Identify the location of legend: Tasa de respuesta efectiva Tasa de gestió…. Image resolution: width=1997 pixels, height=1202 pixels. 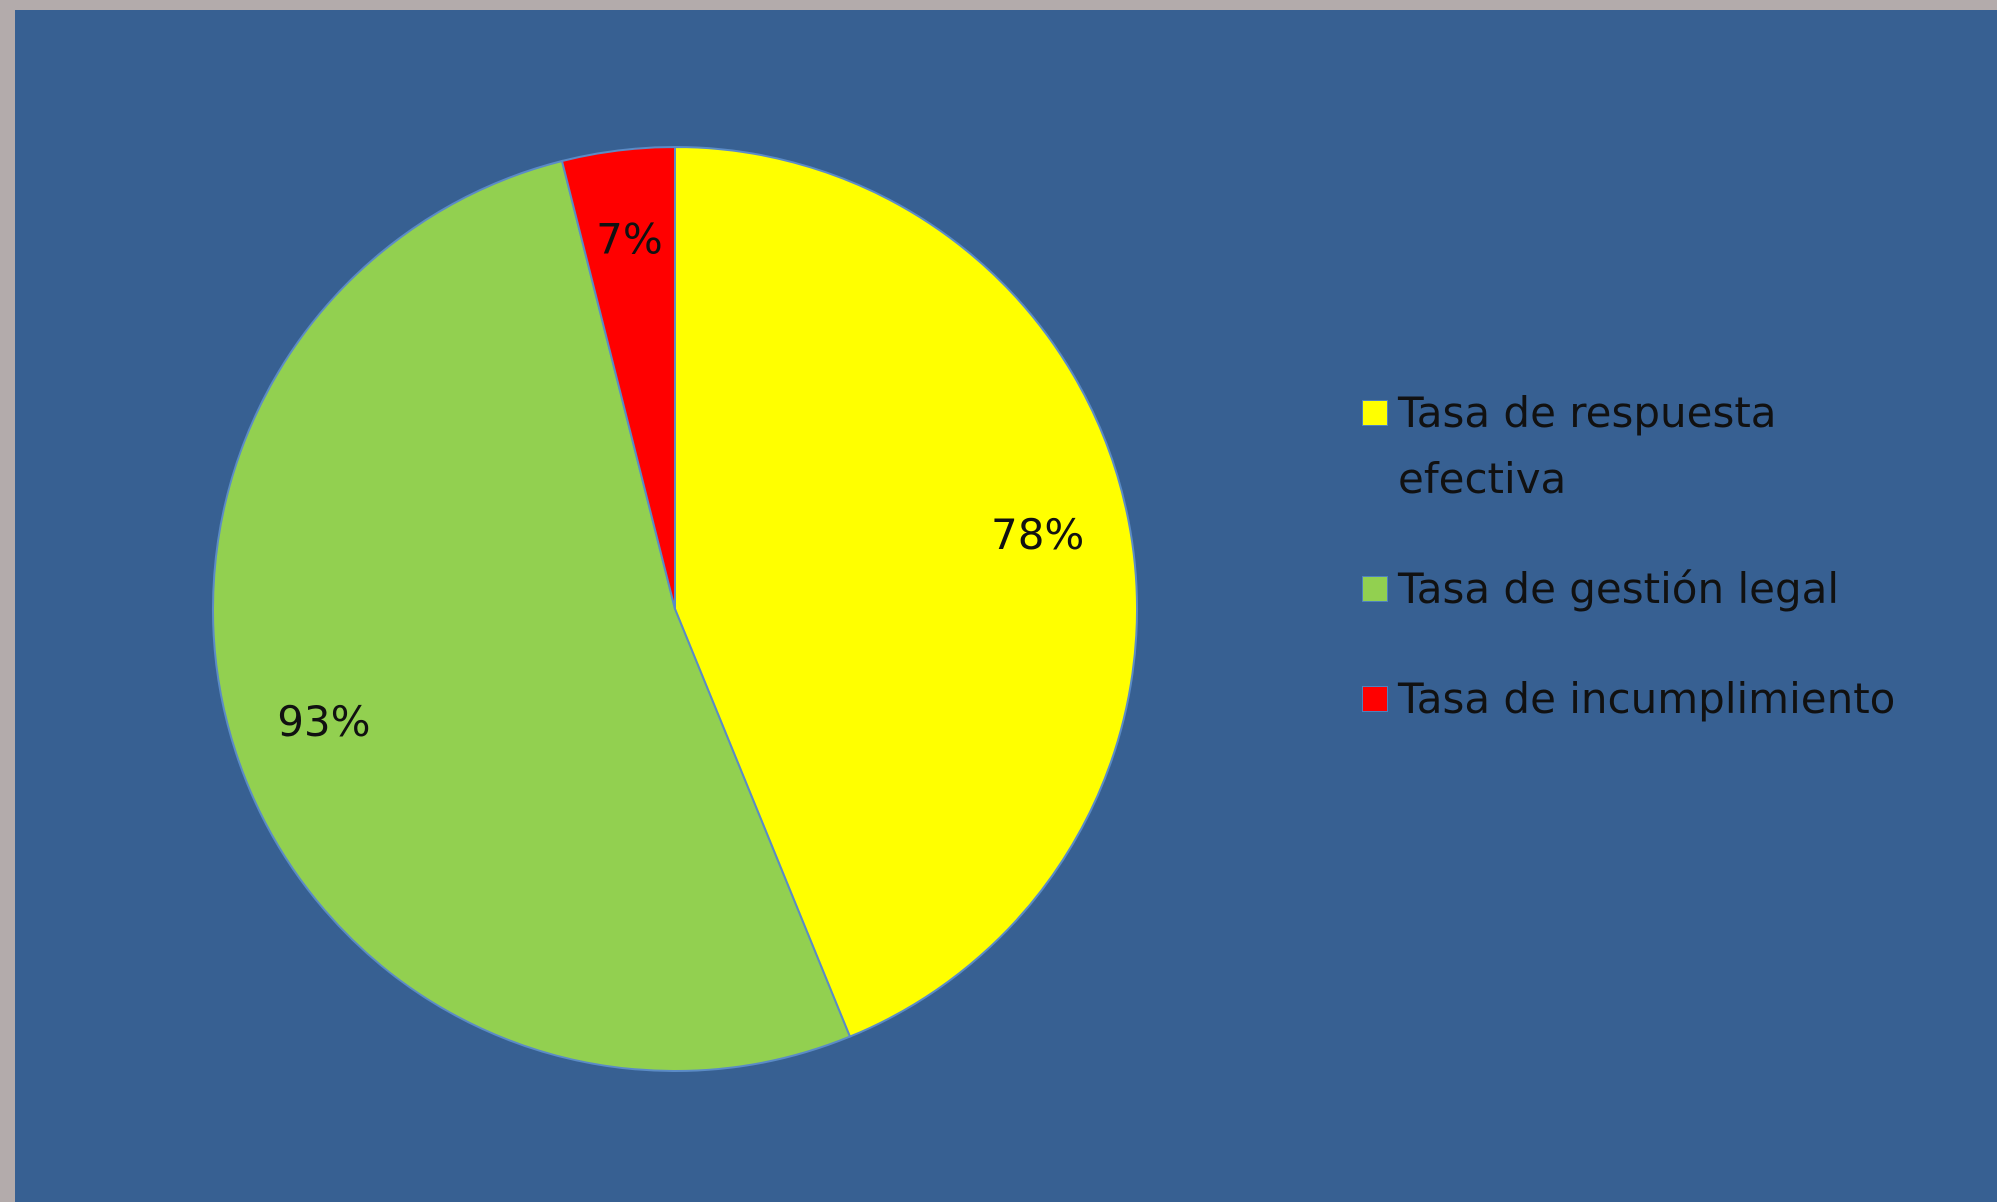
(1672, 578).